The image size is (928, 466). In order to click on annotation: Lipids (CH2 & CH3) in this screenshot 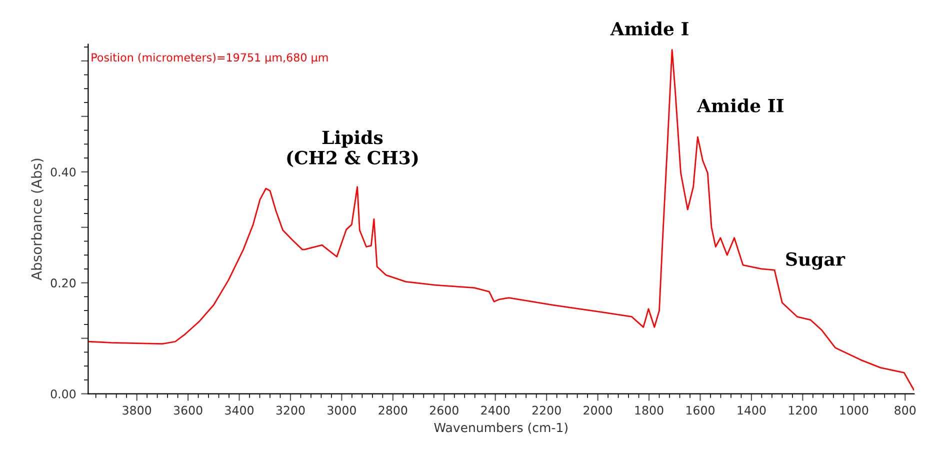, I will do `click(352, 149)`.